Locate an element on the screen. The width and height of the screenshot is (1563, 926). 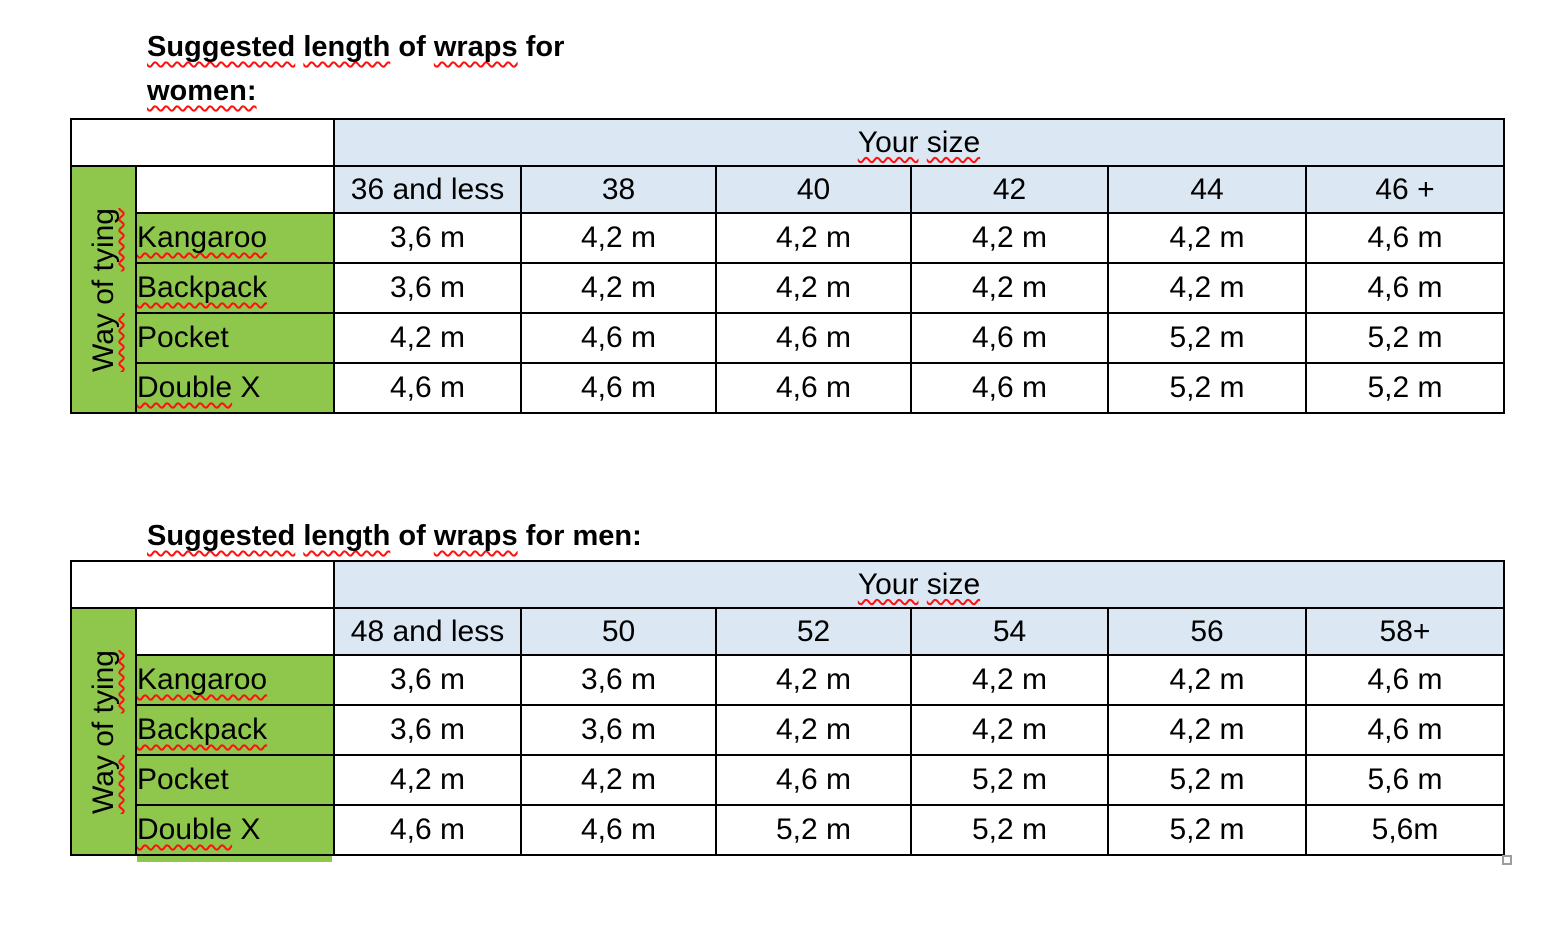
size-column-header: 50 is located at coordinates (618, 631).